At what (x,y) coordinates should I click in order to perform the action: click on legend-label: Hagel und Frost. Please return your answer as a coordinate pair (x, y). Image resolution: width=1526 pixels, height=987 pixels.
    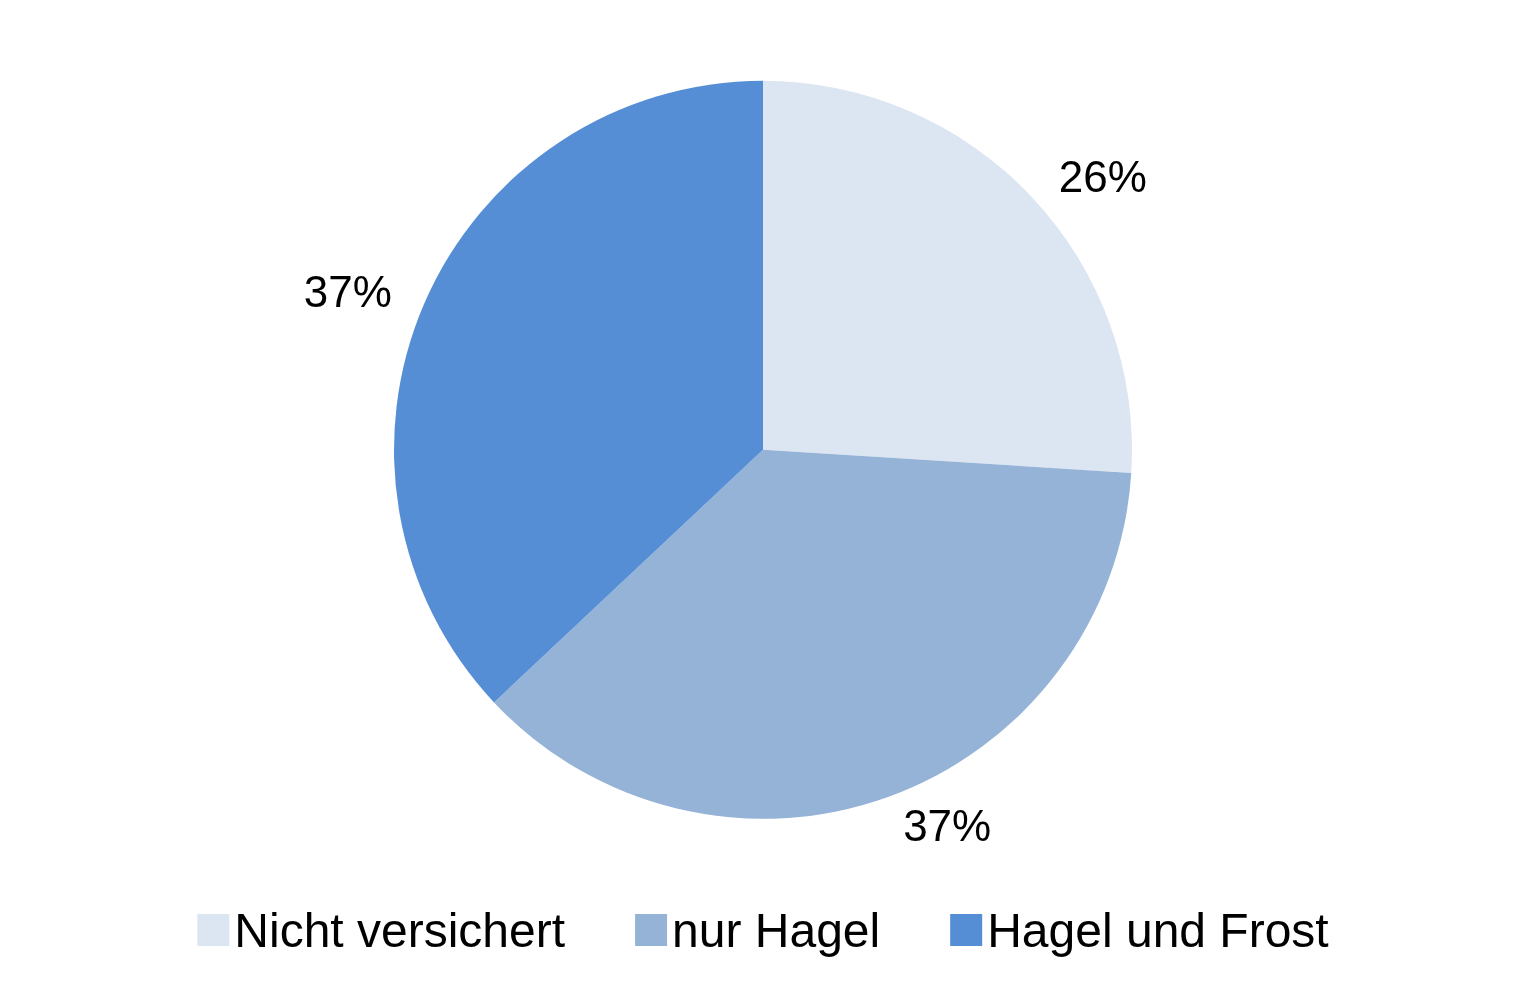
    Looking at the image, I should click on (1158, 930).